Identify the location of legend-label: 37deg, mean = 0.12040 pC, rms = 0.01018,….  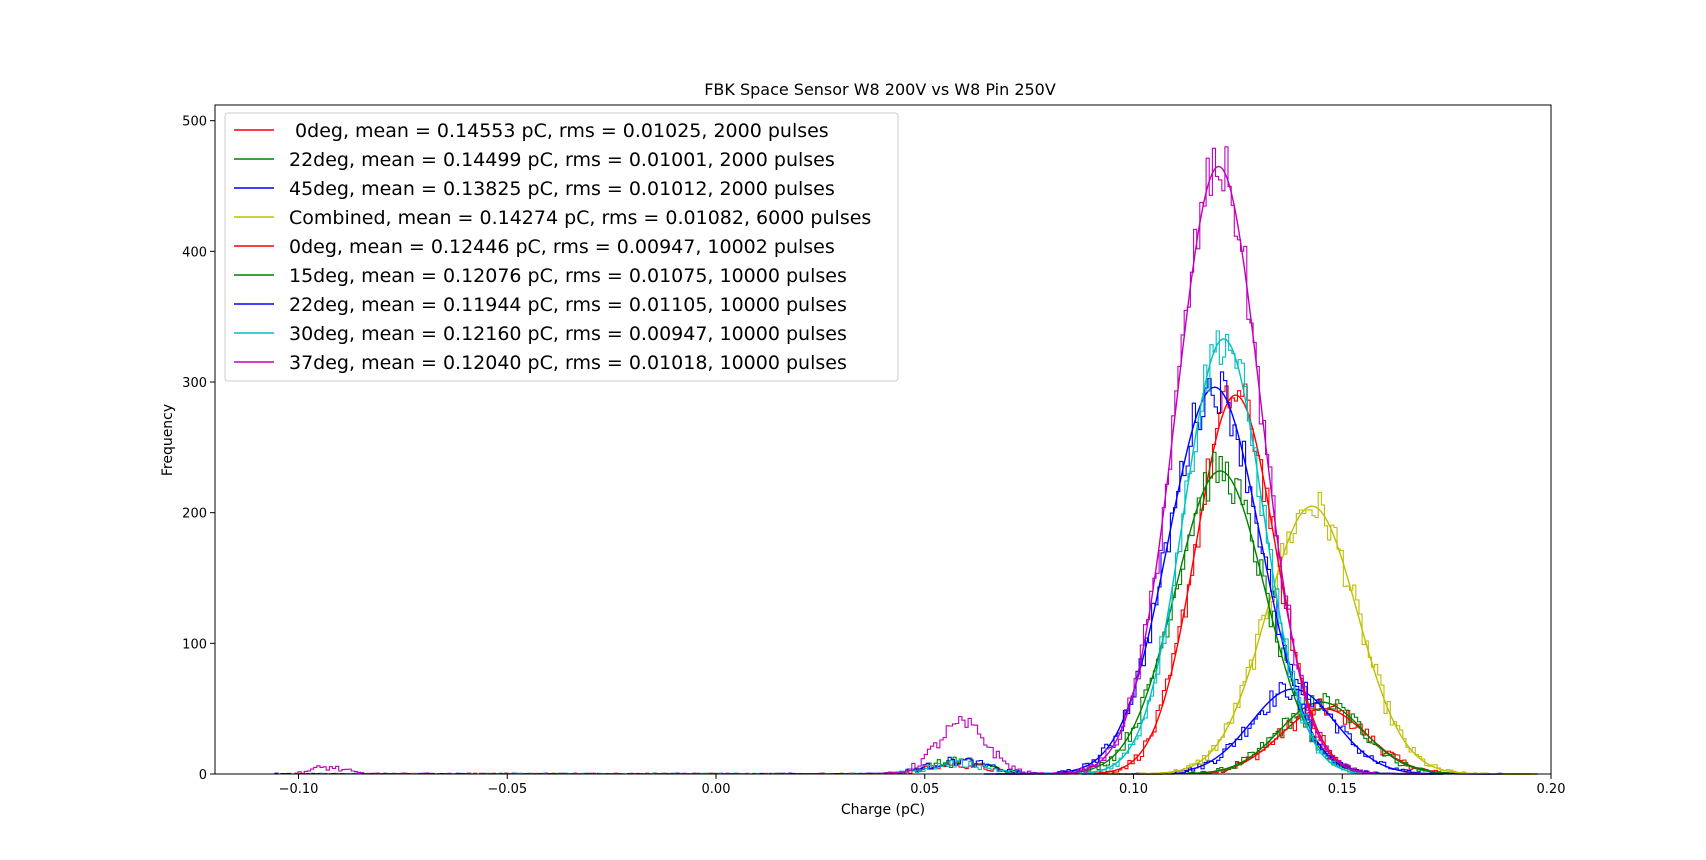
(568, 363).